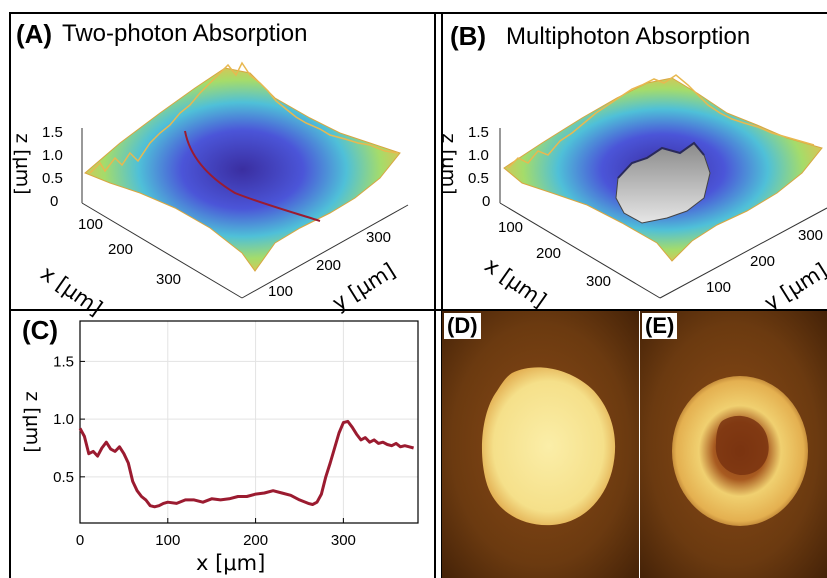 Image resolution: width=827 pixels, height=578 pixels. I want to click on profile-series-line, so click(246, 464).